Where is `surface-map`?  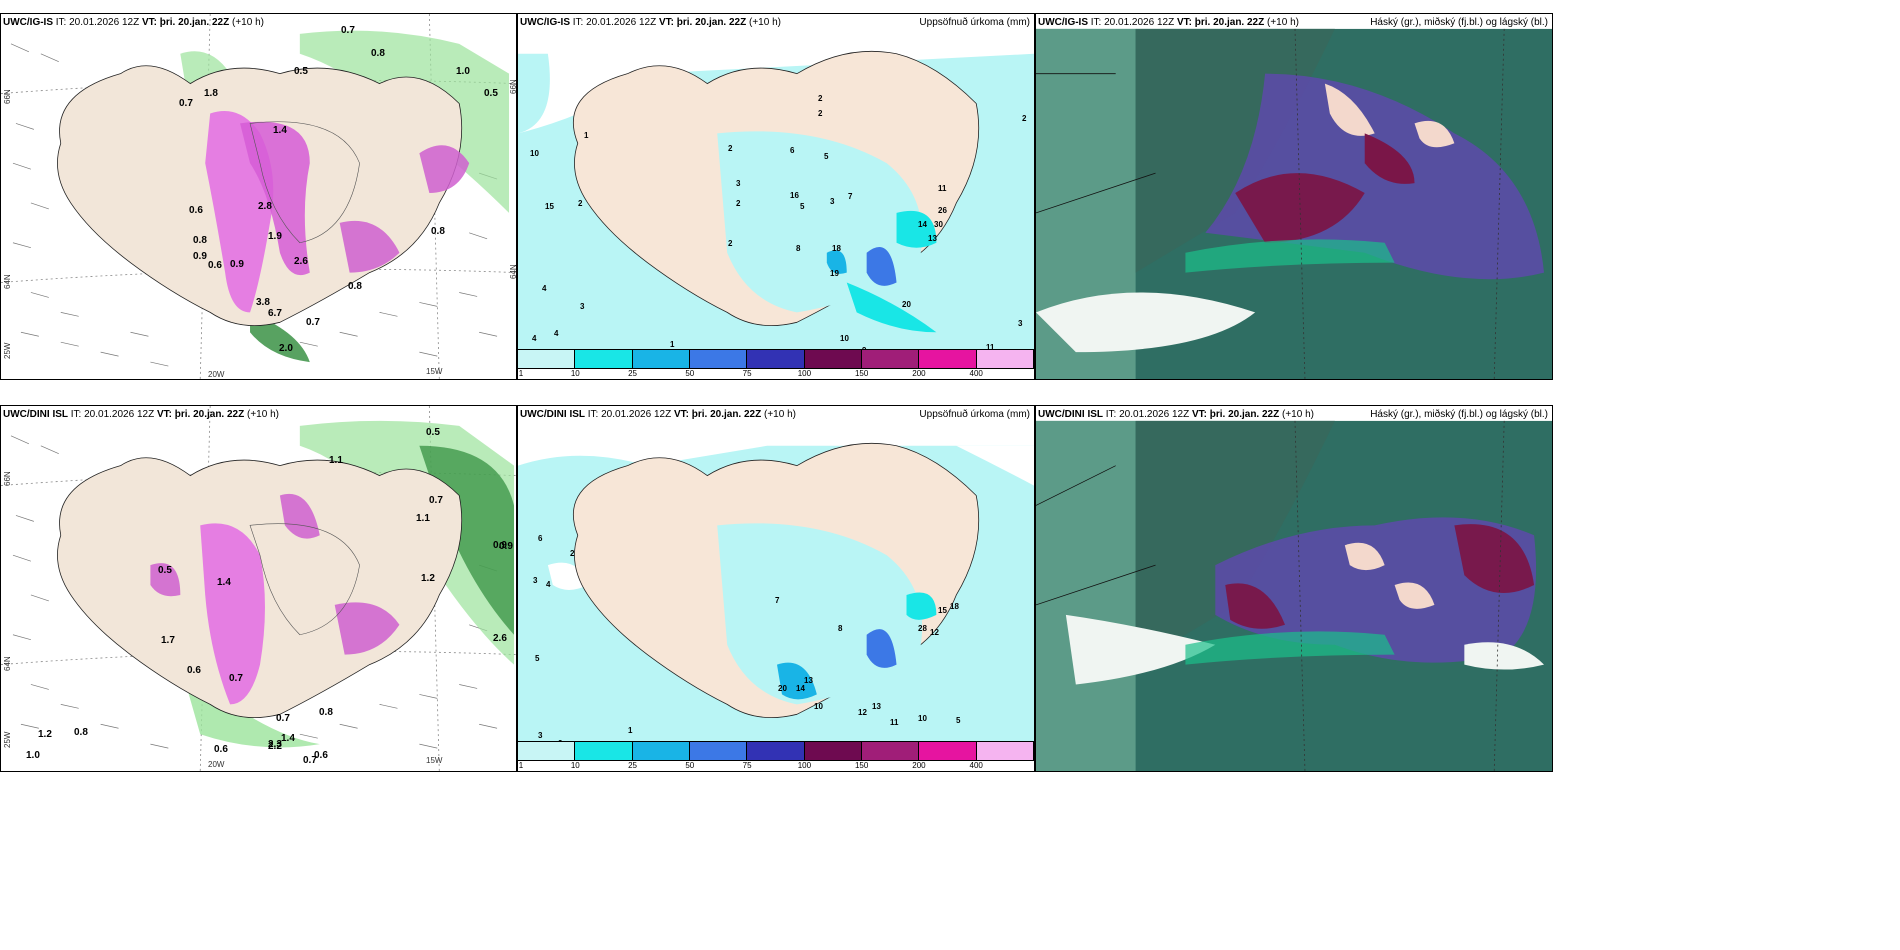
surface-map is located at coordinates (258, 196).